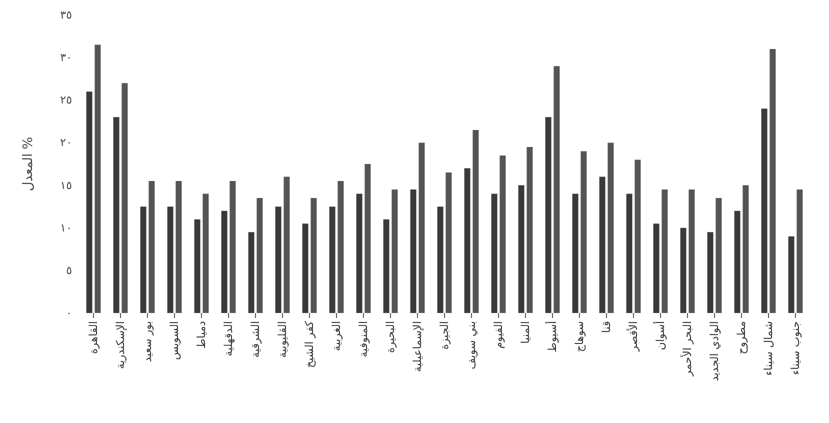 The height and width of the screenshot is (423, 829). What do you see at coordinates (633, 336) in the screenshot?
I see `x-tick-label: الأقصر` at bounding box center [633, 336].